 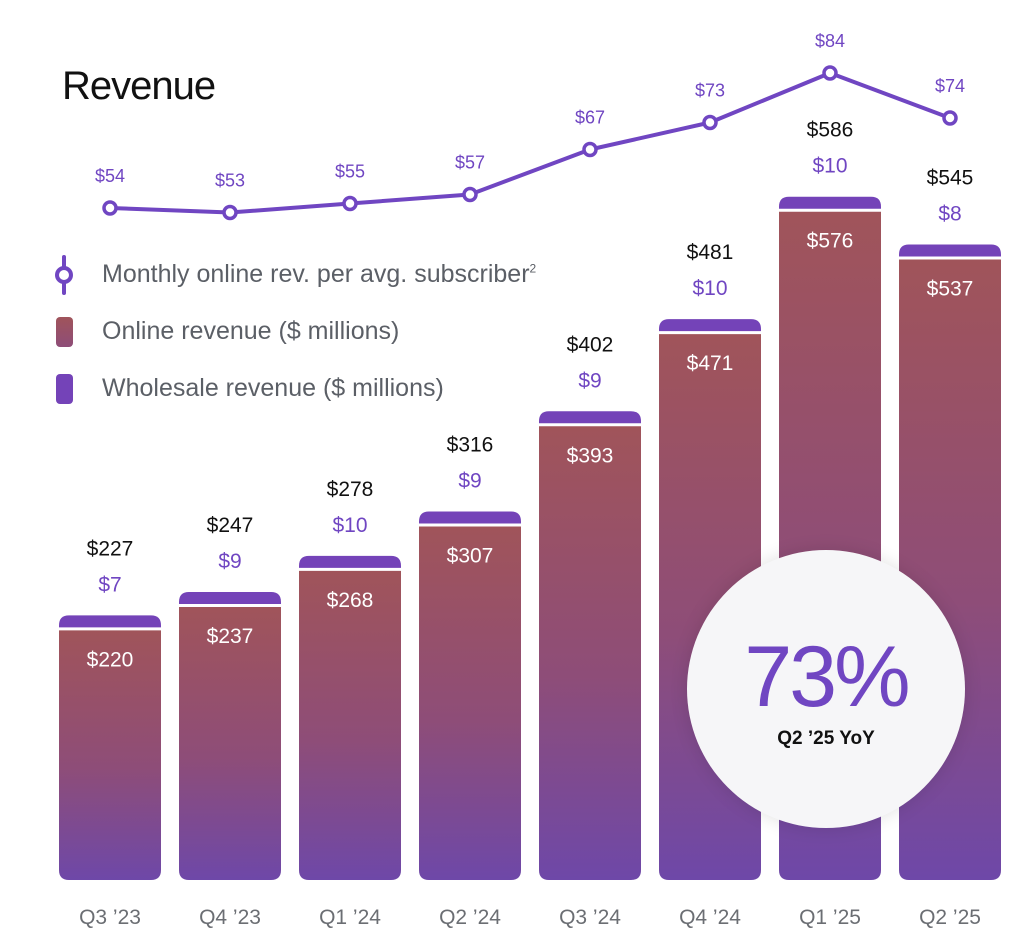 What do you see at coordinates (826, 738) in the screenshot?
I see `yoy-label: Q2 ’25 YoY` at bounding box center [826, 738].